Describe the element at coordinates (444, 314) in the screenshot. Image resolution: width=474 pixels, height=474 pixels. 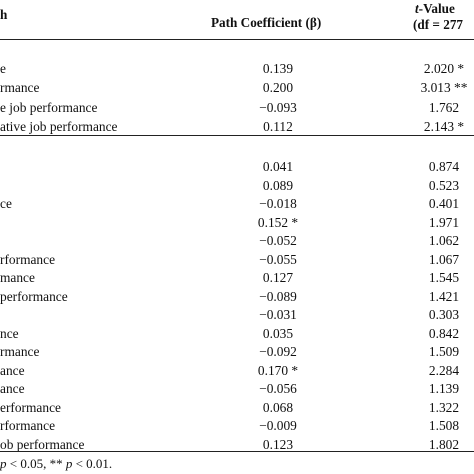
I see `row-t-value: 0.303` at that location.